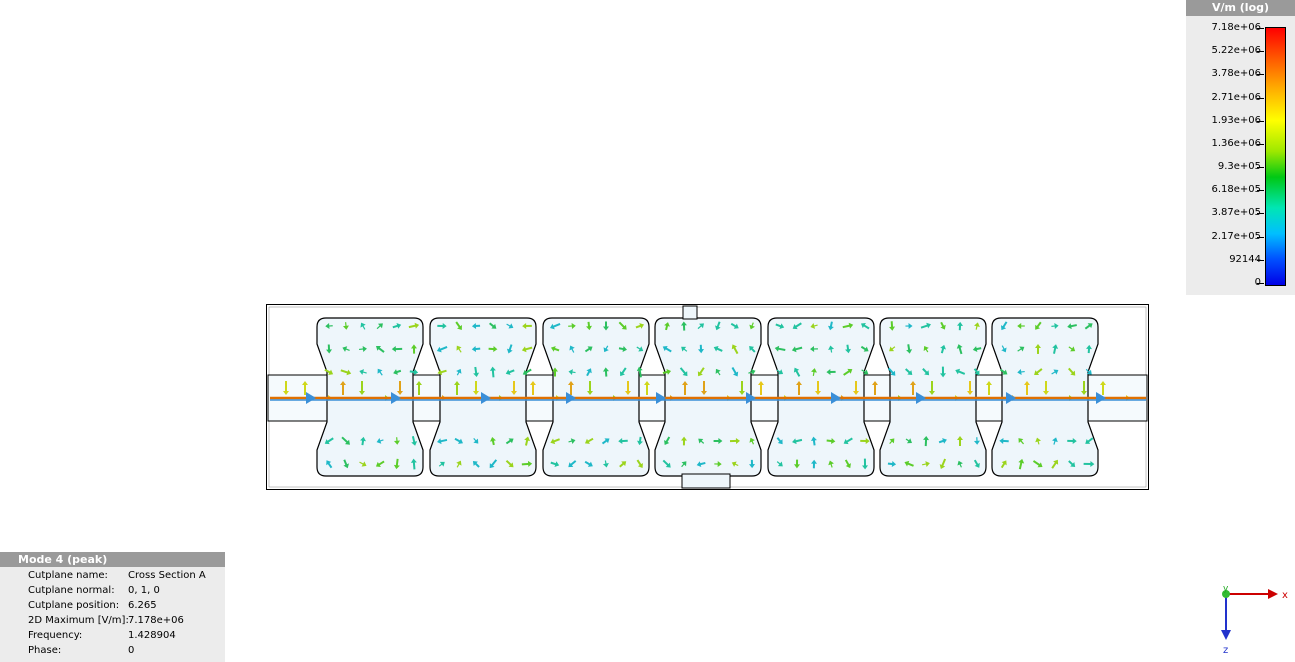 The image size is (1295, 662). What do you see at coordinates (1236, 143) in the screenshot?
I see `legend-tick-label: 1.36e+06` at bounding box center [1236, 143].